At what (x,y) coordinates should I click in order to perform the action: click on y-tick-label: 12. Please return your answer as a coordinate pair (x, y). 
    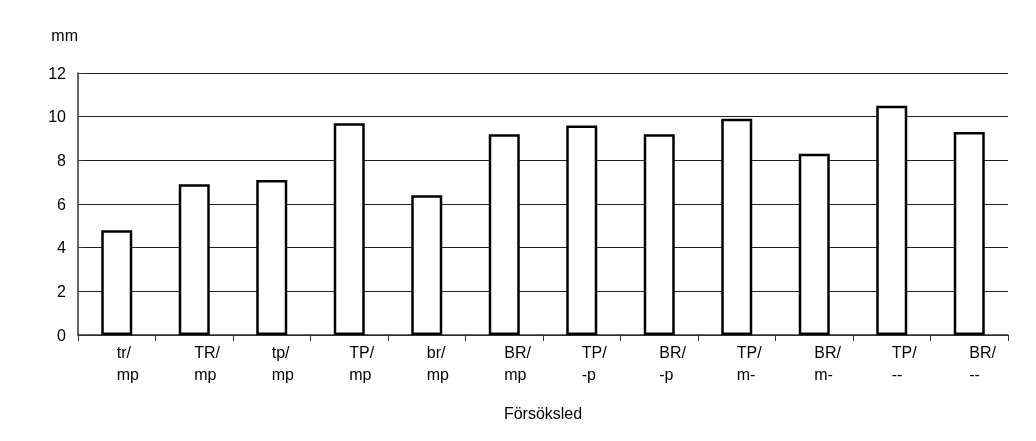
    Looking at the image, I should click on (57, 73).